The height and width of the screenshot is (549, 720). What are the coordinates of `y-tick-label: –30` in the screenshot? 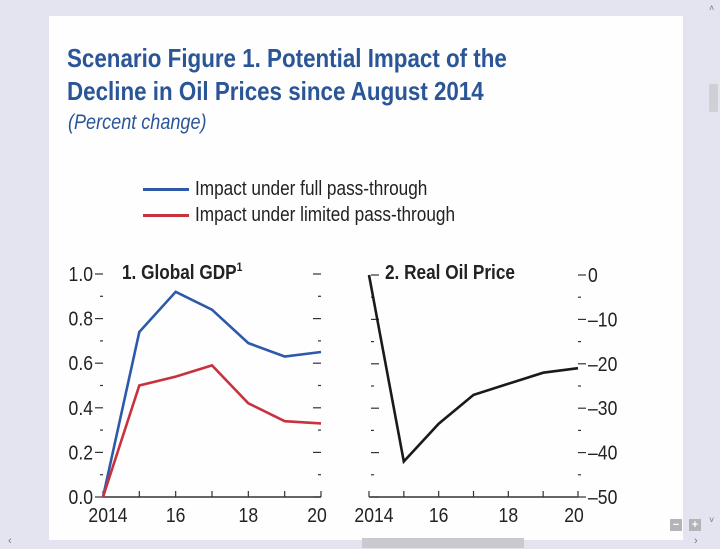 It's located at (602, 408).